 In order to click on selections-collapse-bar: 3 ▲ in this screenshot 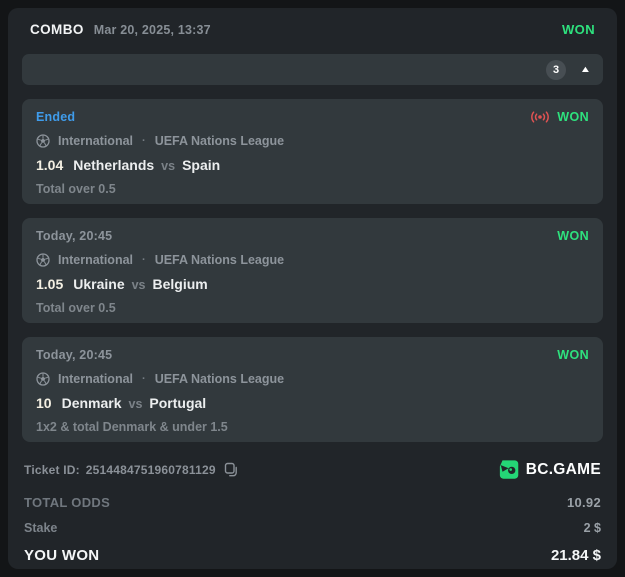, I will do `click(312, 69)`.